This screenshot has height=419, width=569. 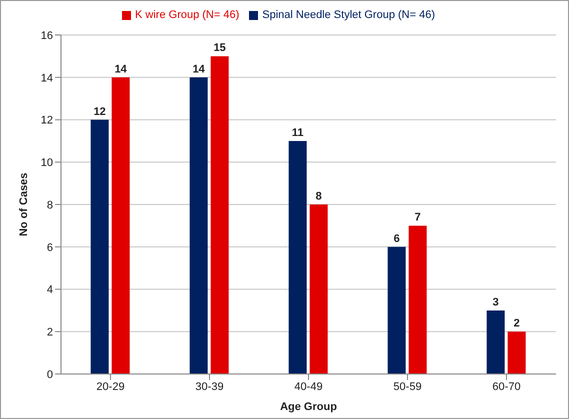 What do you see at coordinates (348, 15) in the screenshot?
I see `legend-label: Spinal Needle Stylet Group (N= 46)` at bounding box center [348, 15].